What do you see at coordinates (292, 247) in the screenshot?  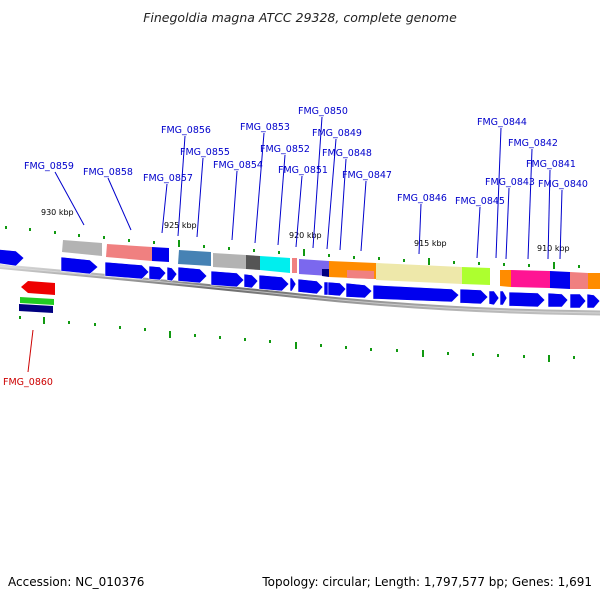 I see `outer-scale-ticks` at bounding box center [292, 247].